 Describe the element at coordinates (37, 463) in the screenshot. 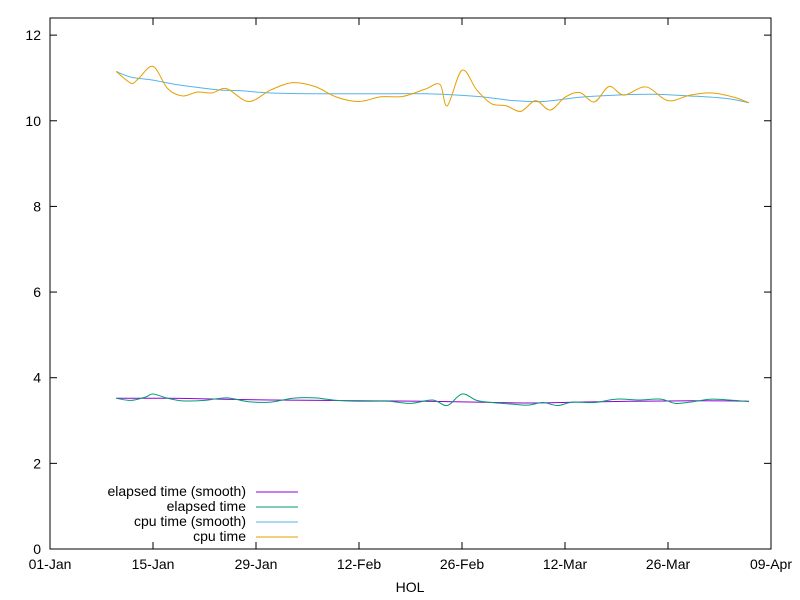

I see `y-tick-label: 2` at that location.